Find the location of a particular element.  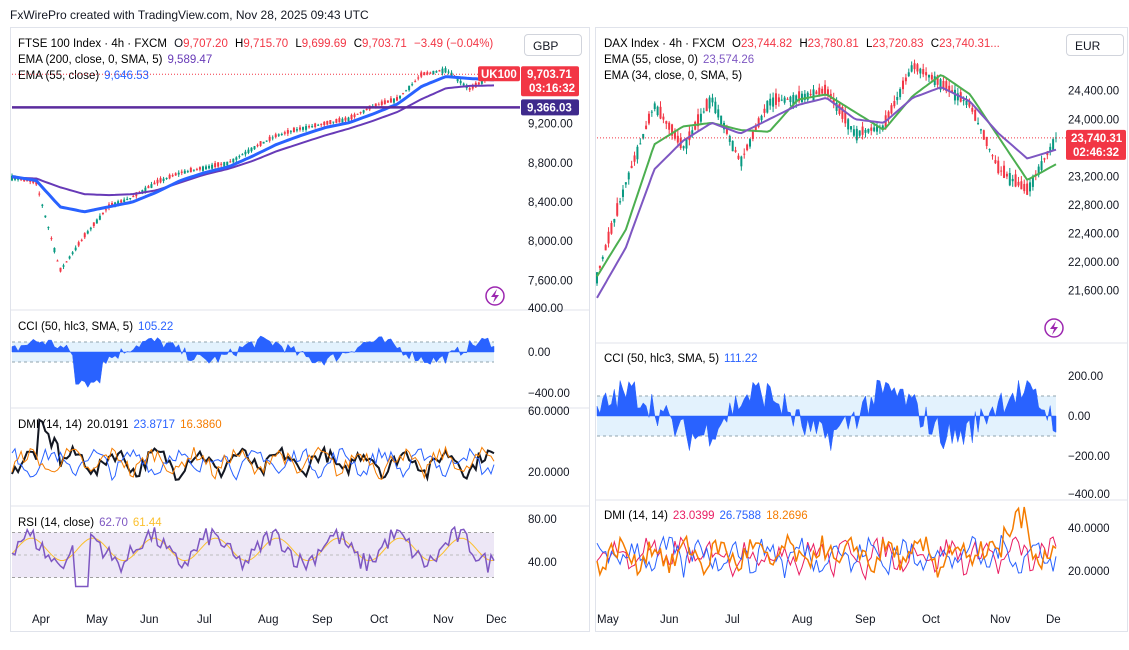

currency-selector-left: GBP is located at coordinates (553, 45).